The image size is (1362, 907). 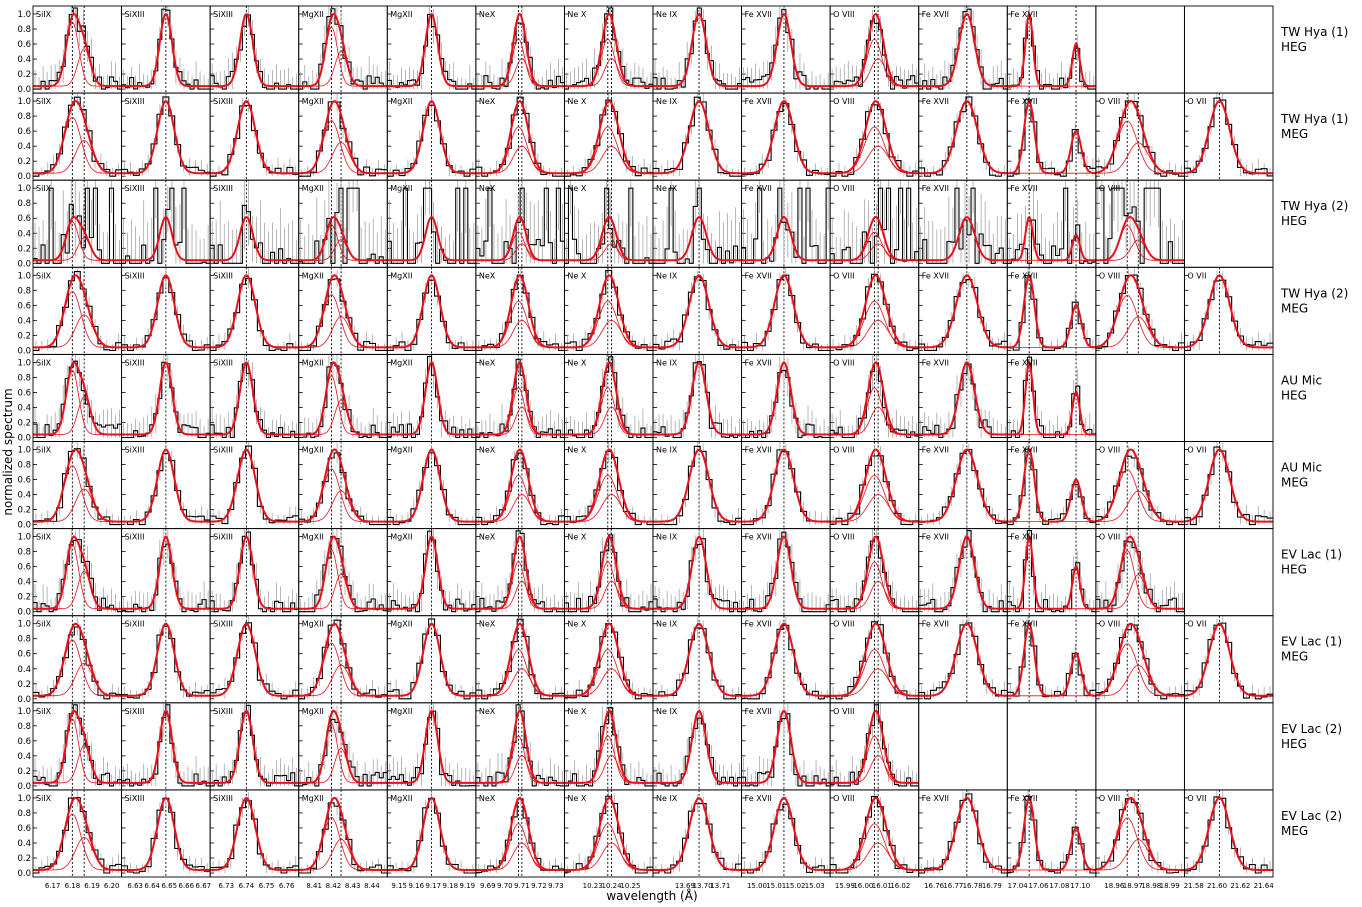 What do you see at coordinates (135, 886) in the screenshot?
I see `x-tick-label: 6.63` at bounding box center [135, 886].